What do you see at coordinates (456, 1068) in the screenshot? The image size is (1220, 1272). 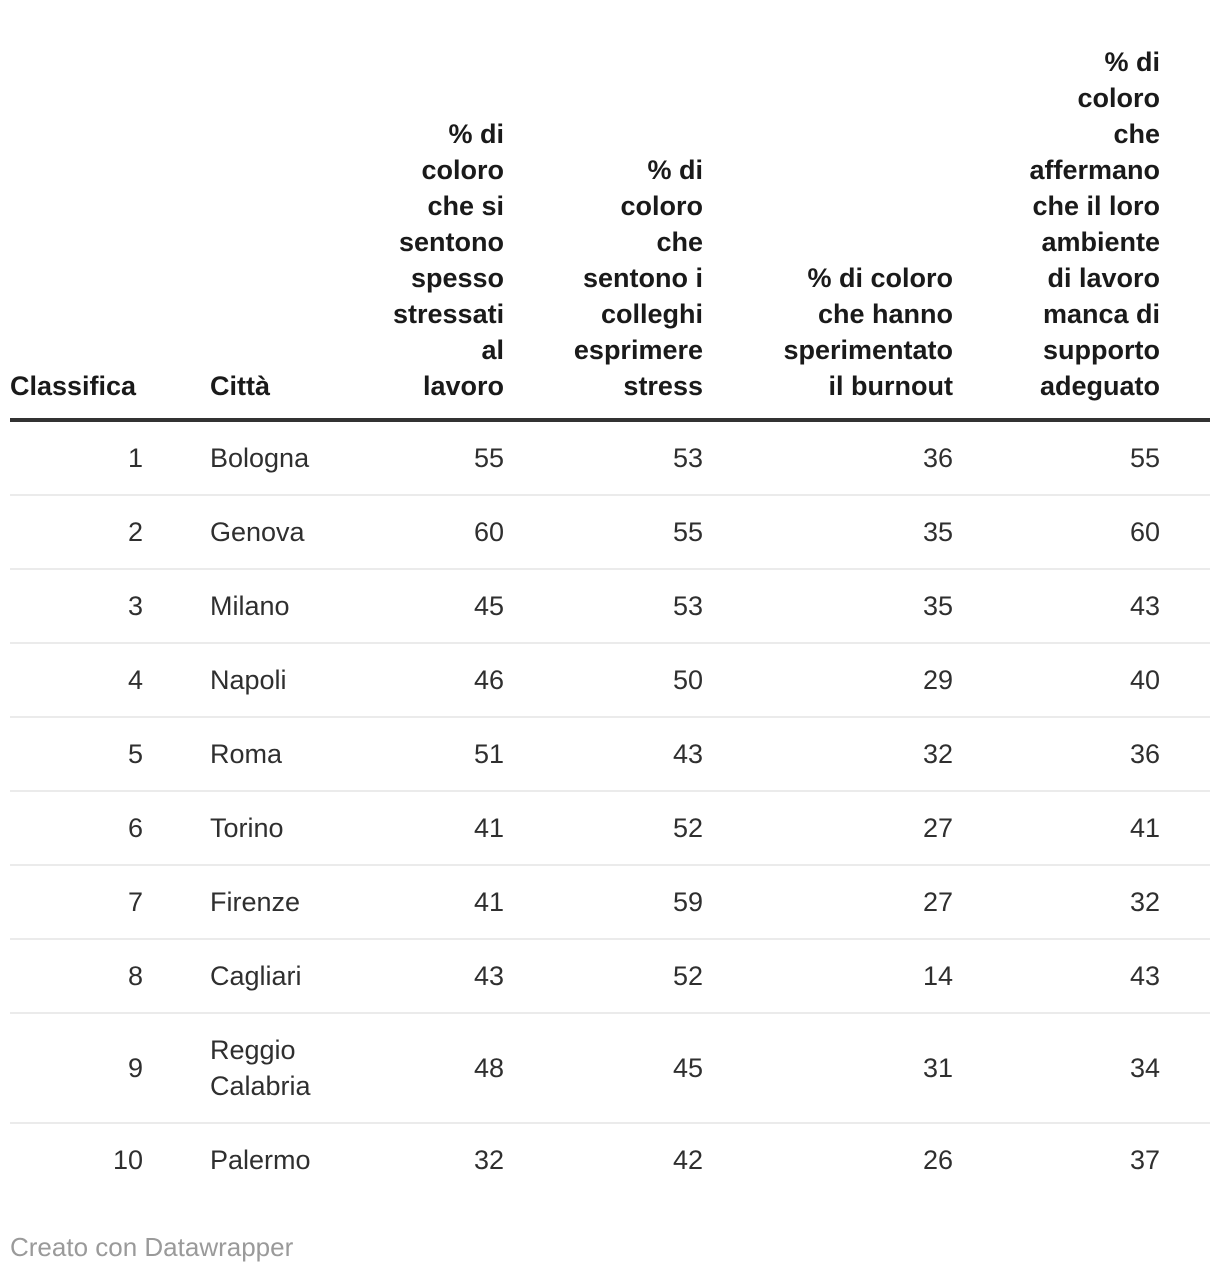 I see `value-stressati-cell: 48` at bounding box center [456, 1068].